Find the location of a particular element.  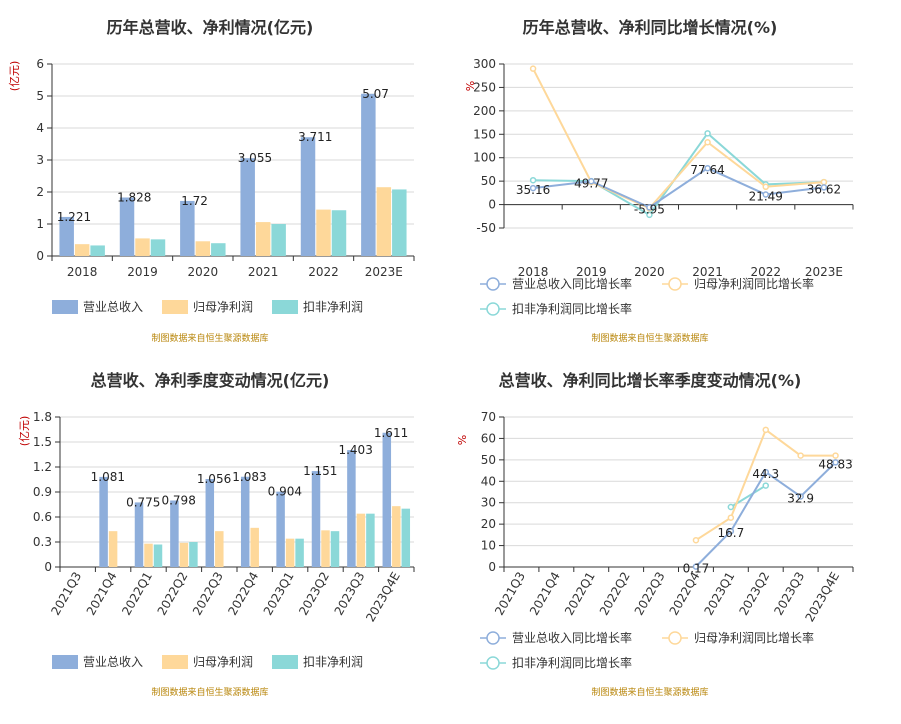

legend-label: 扣非净利润同比增长率 is located at coordinates (572, 662).